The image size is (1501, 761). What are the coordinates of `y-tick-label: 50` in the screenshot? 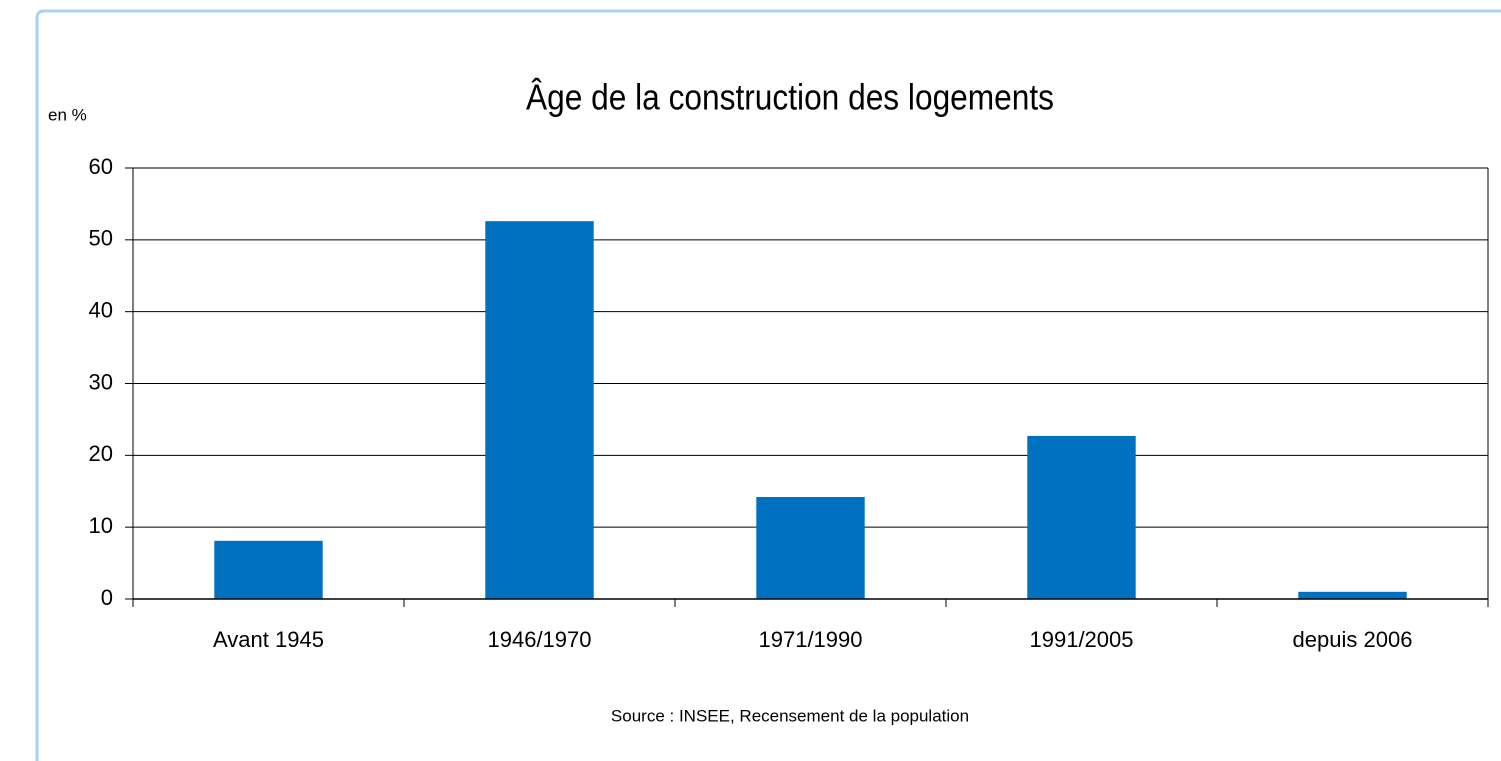 It's located at (101, 238).